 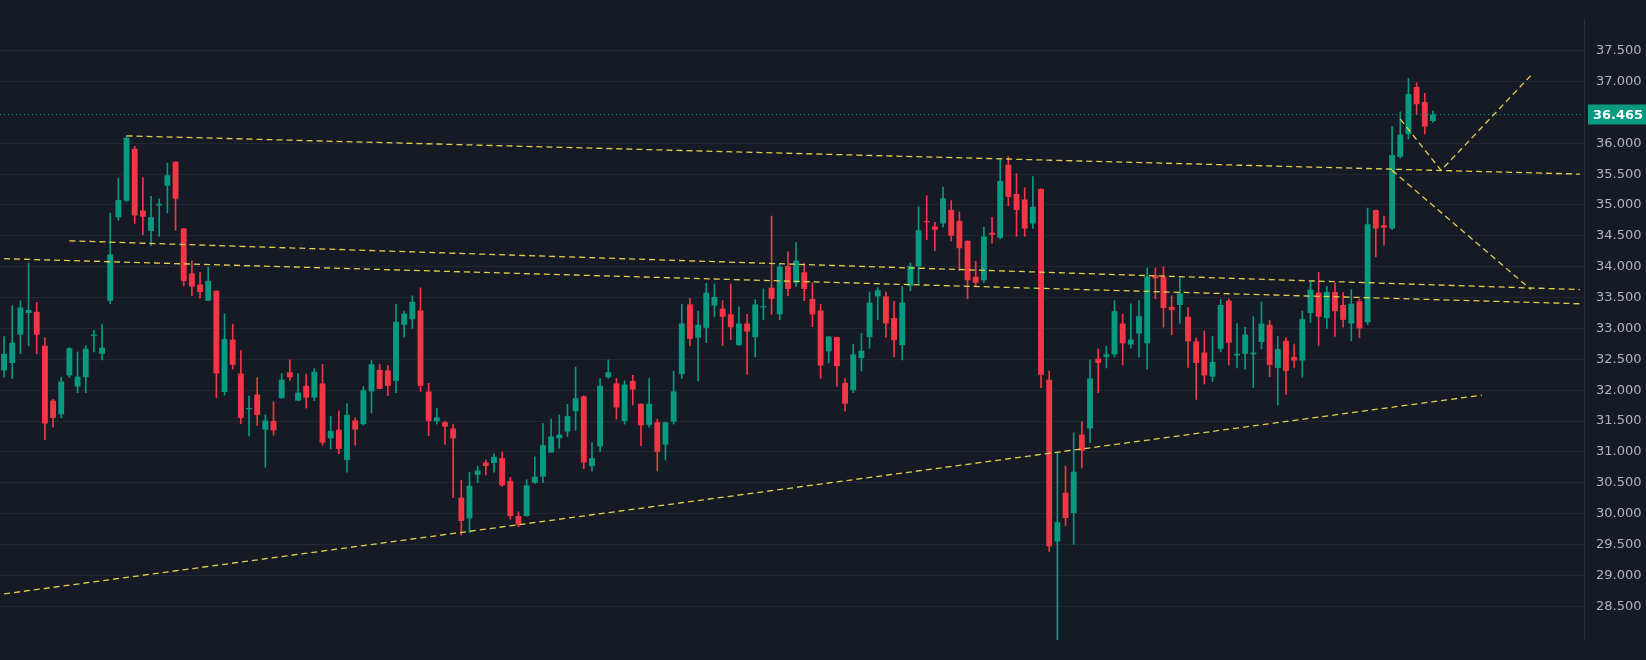 I want to click on y-tick-label: 31.500, so click(x=1619, y=420).